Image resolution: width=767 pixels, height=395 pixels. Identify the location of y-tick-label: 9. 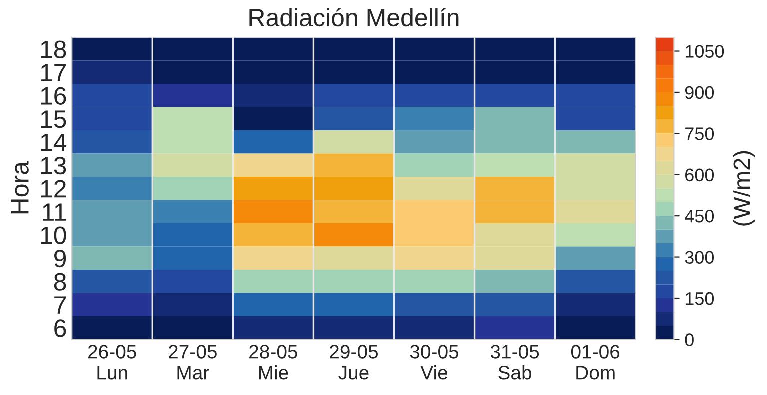
(60, 259).